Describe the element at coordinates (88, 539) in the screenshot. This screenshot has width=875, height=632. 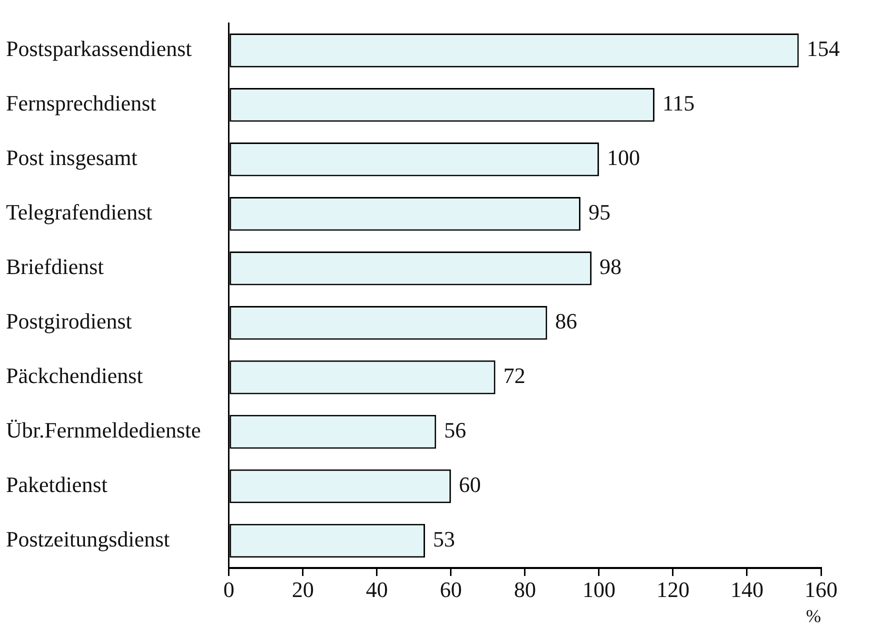
I see `y-tick-label: Postzeitungsdienst` at that location.